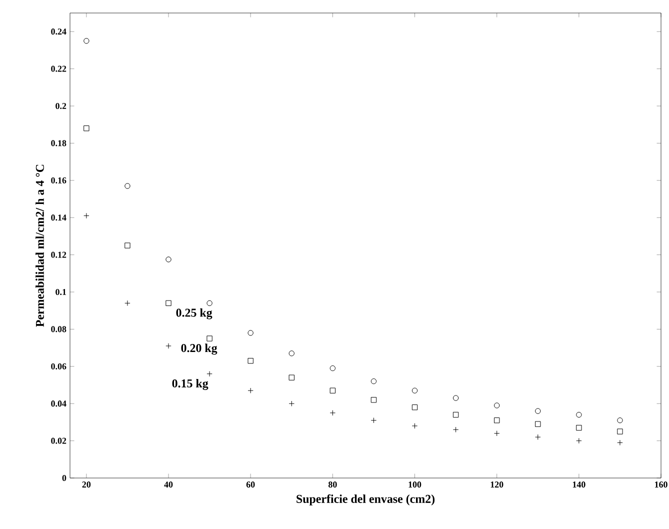  I want to click on y-tick-label: 0.16, so click(58, 180).